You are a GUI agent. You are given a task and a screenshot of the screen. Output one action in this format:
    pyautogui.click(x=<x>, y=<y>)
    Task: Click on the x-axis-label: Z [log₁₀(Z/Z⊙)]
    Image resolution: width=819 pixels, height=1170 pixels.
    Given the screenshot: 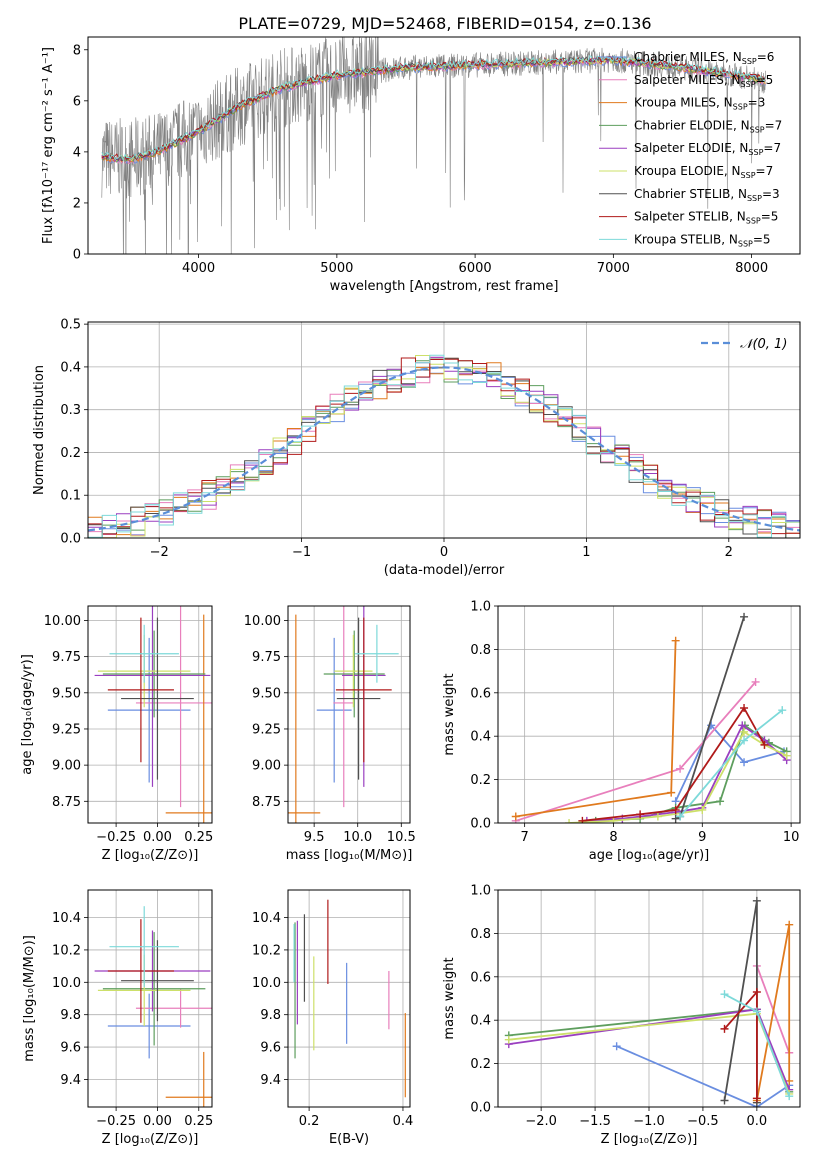 What is the action you would take?
    pyautogui.click(x=150, y=855)
    